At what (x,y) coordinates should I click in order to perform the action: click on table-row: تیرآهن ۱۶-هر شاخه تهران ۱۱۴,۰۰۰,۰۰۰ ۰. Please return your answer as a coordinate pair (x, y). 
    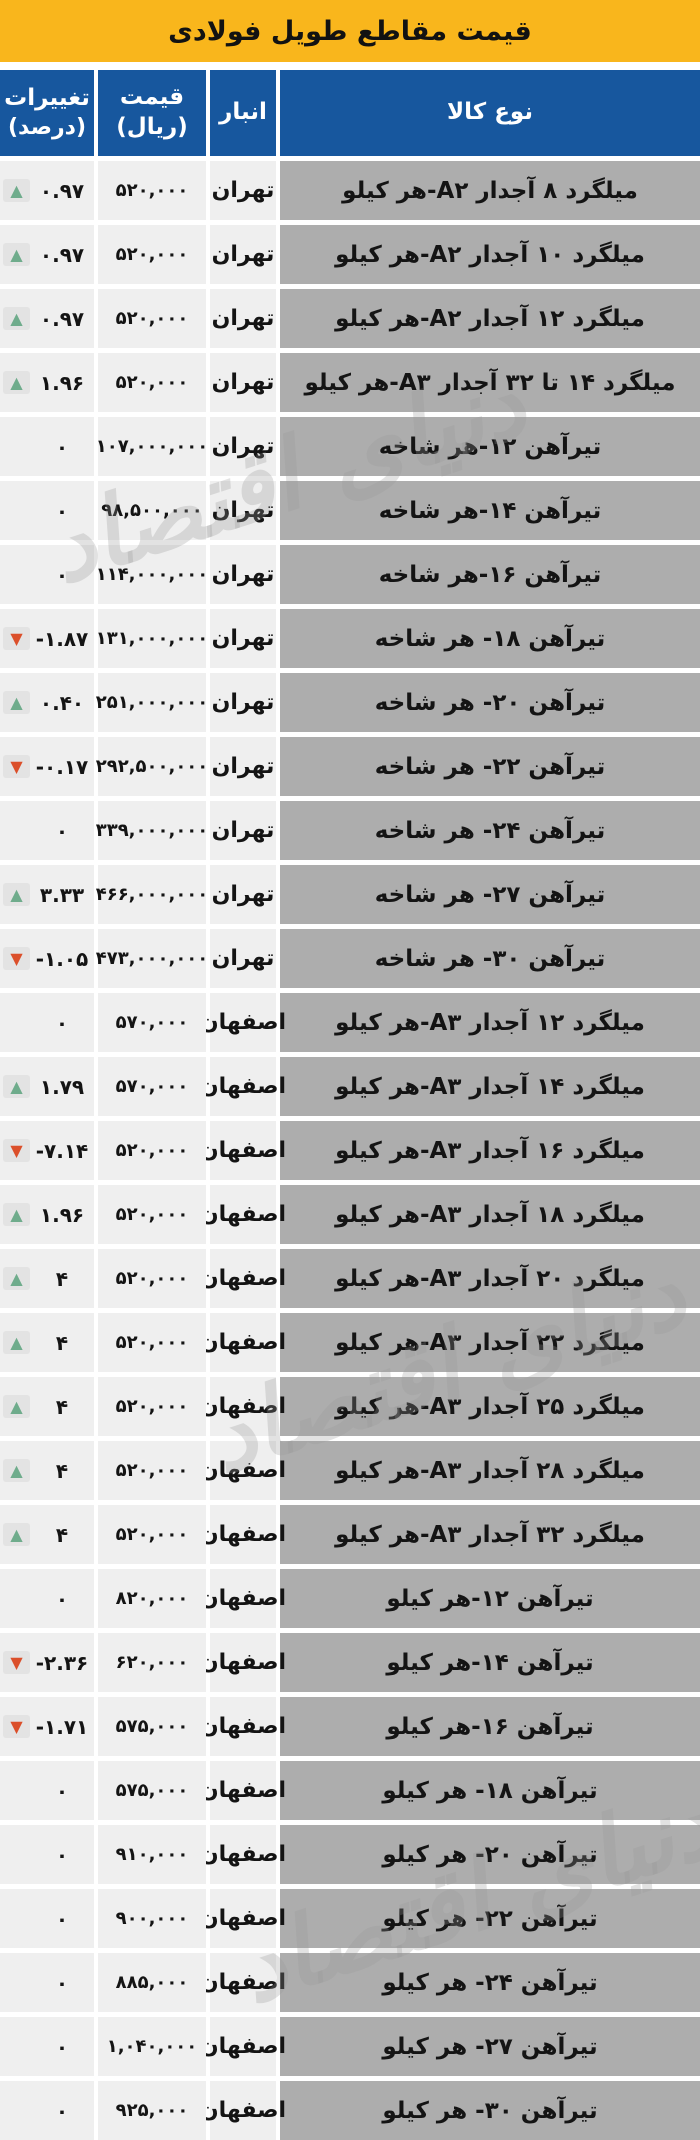
    Looking at the image, I should click on (350, 574).